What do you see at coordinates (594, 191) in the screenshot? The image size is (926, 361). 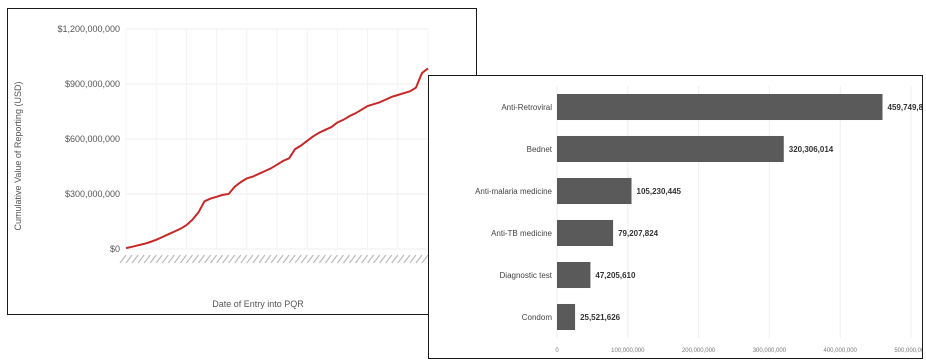 I see `bar-anti-malaria-medicine` at bounding box center [594, 191].